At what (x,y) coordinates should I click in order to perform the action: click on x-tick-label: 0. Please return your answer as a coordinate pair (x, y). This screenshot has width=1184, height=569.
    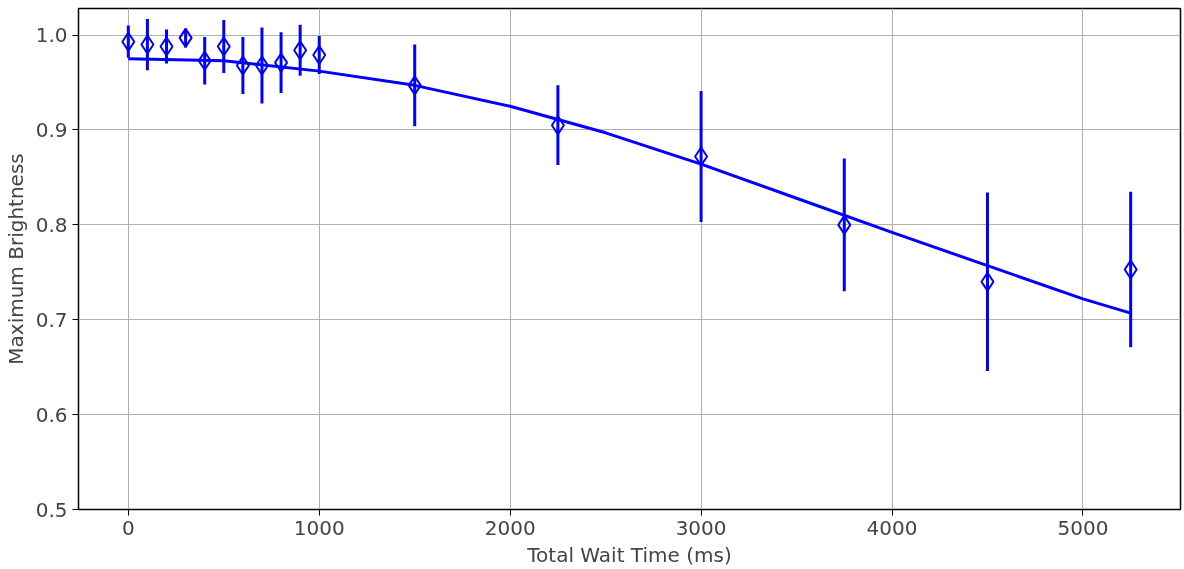
    Looking at the image, I should click on (128, 527).